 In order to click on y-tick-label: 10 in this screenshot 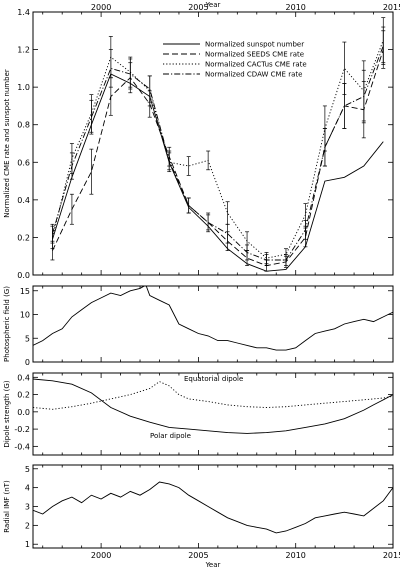, I will do `click(25, 315)`.